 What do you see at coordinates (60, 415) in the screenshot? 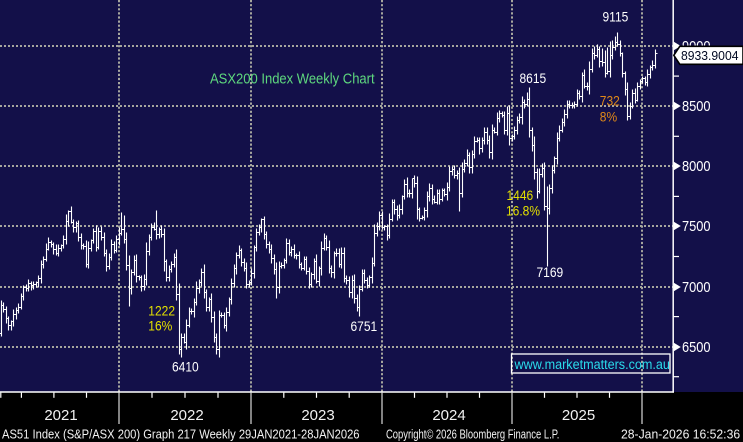
I see `svg-text: 2021` at bounding box center [60, 415].